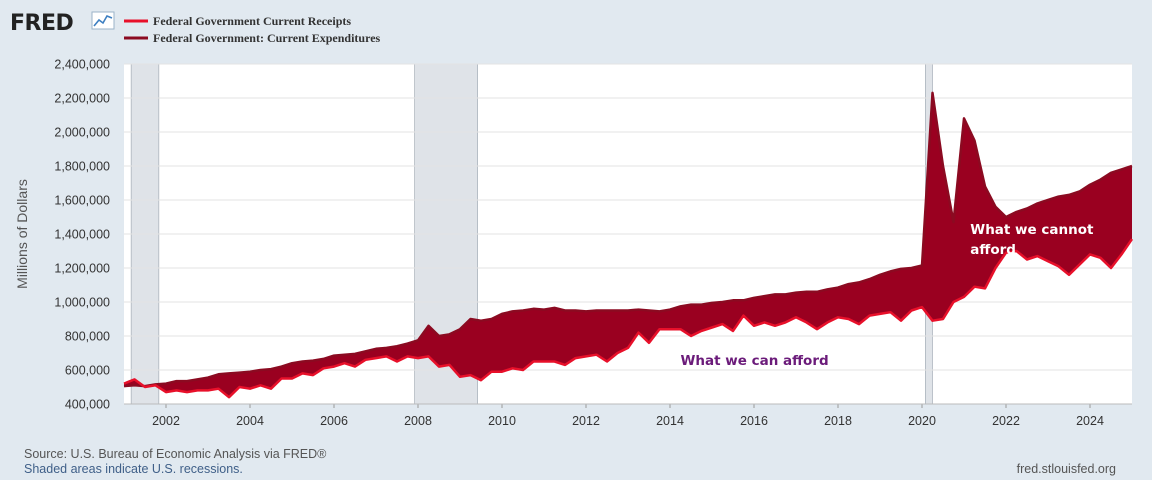 This screenshot has height=480, width=1152. I want to click on y-tick-label: 1,400,000, so click(82, 235).